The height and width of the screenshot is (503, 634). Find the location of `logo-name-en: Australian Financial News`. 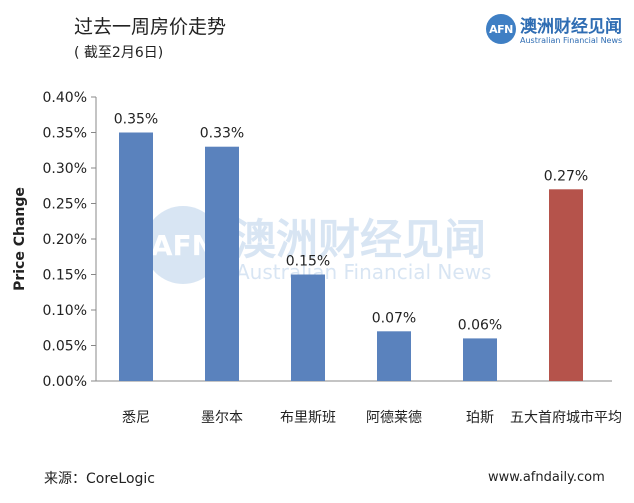

logo-name-en: Australian Financial News is located at coordinates (571, 40).